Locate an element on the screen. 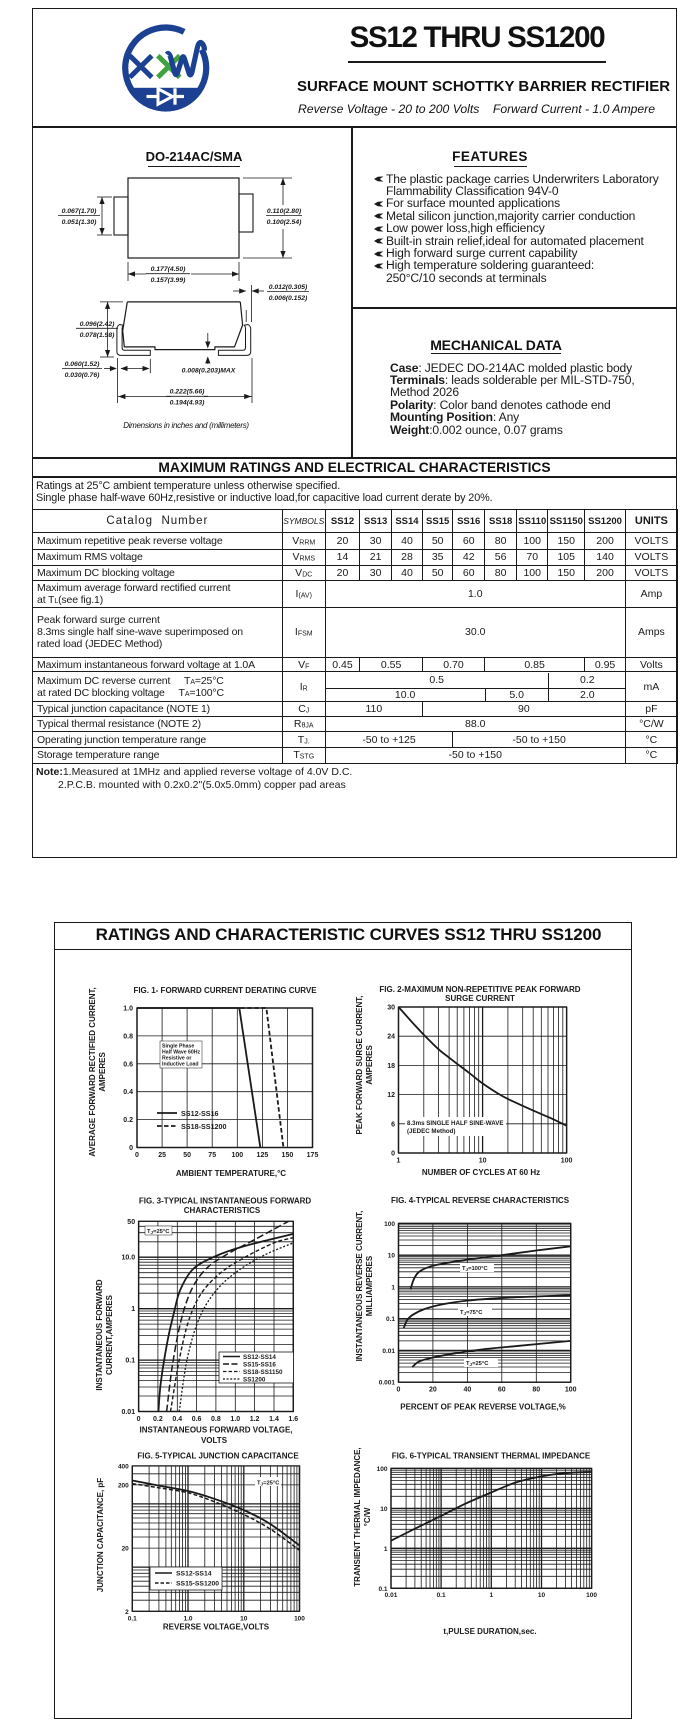  svg-text: 0.222(5.66) is located at coordinates (188, 391).